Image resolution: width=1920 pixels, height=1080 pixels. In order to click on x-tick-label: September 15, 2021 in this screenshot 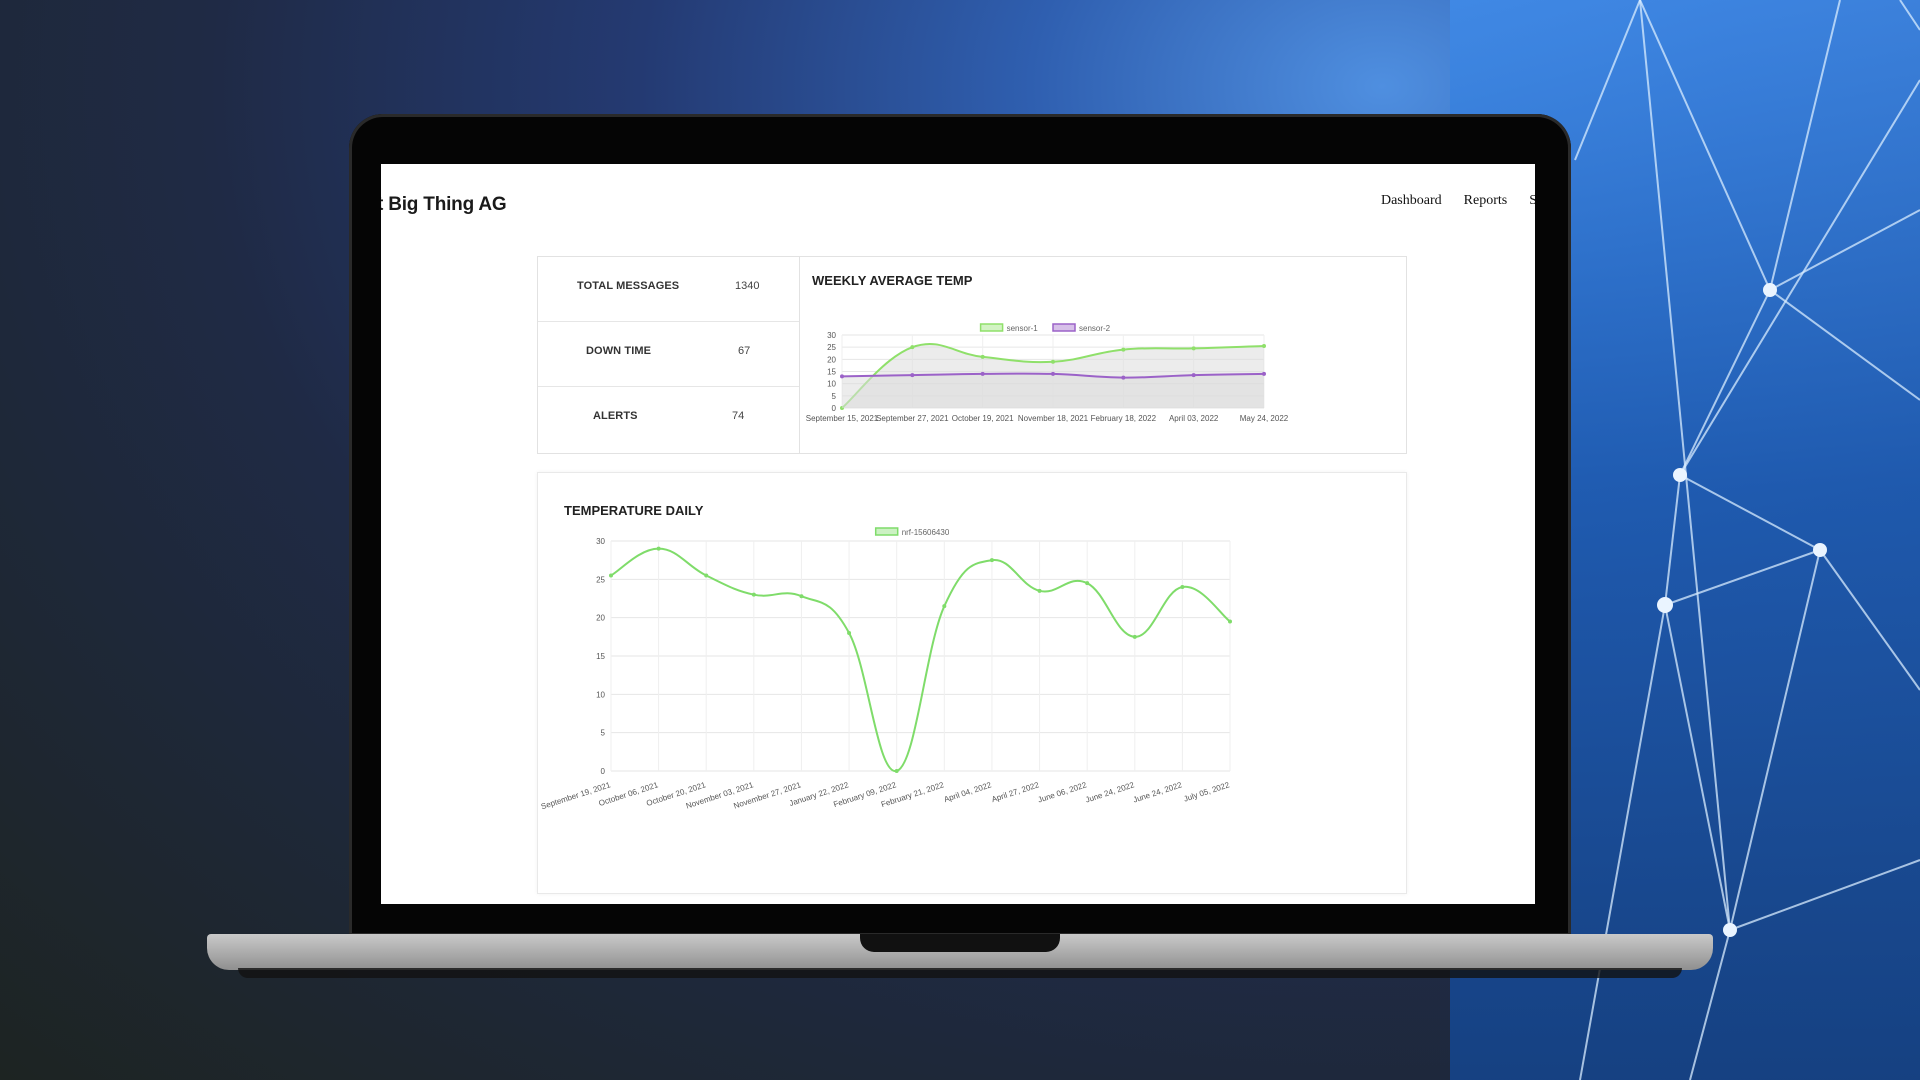, I will do `click(842, 418)`.